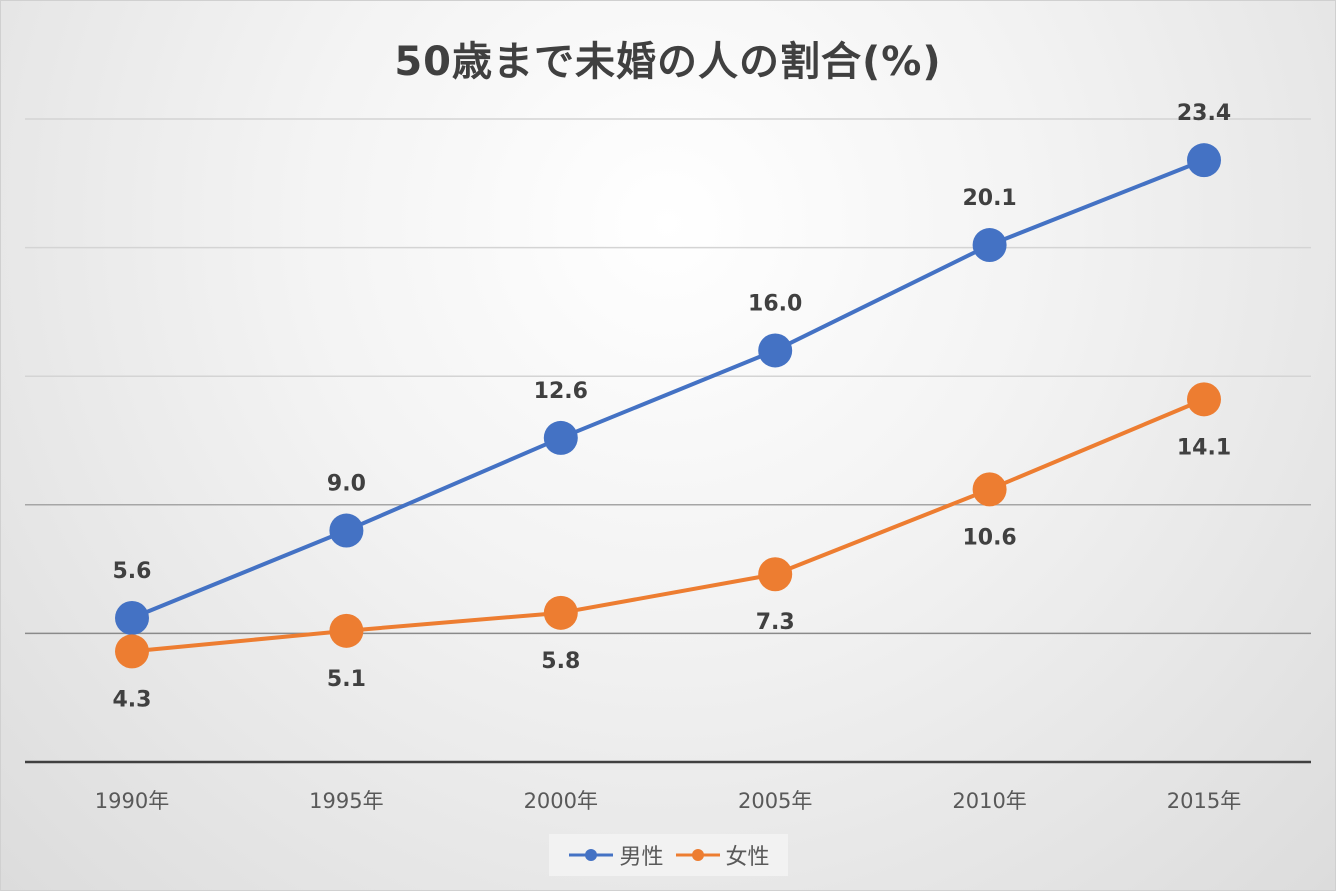 The height and width of the screenshot is (891, 1336). What do you see at coordinates (132, 801) in the screenshot?
I see `x-tick-label: 1990年` at bounding box center [132, 801].